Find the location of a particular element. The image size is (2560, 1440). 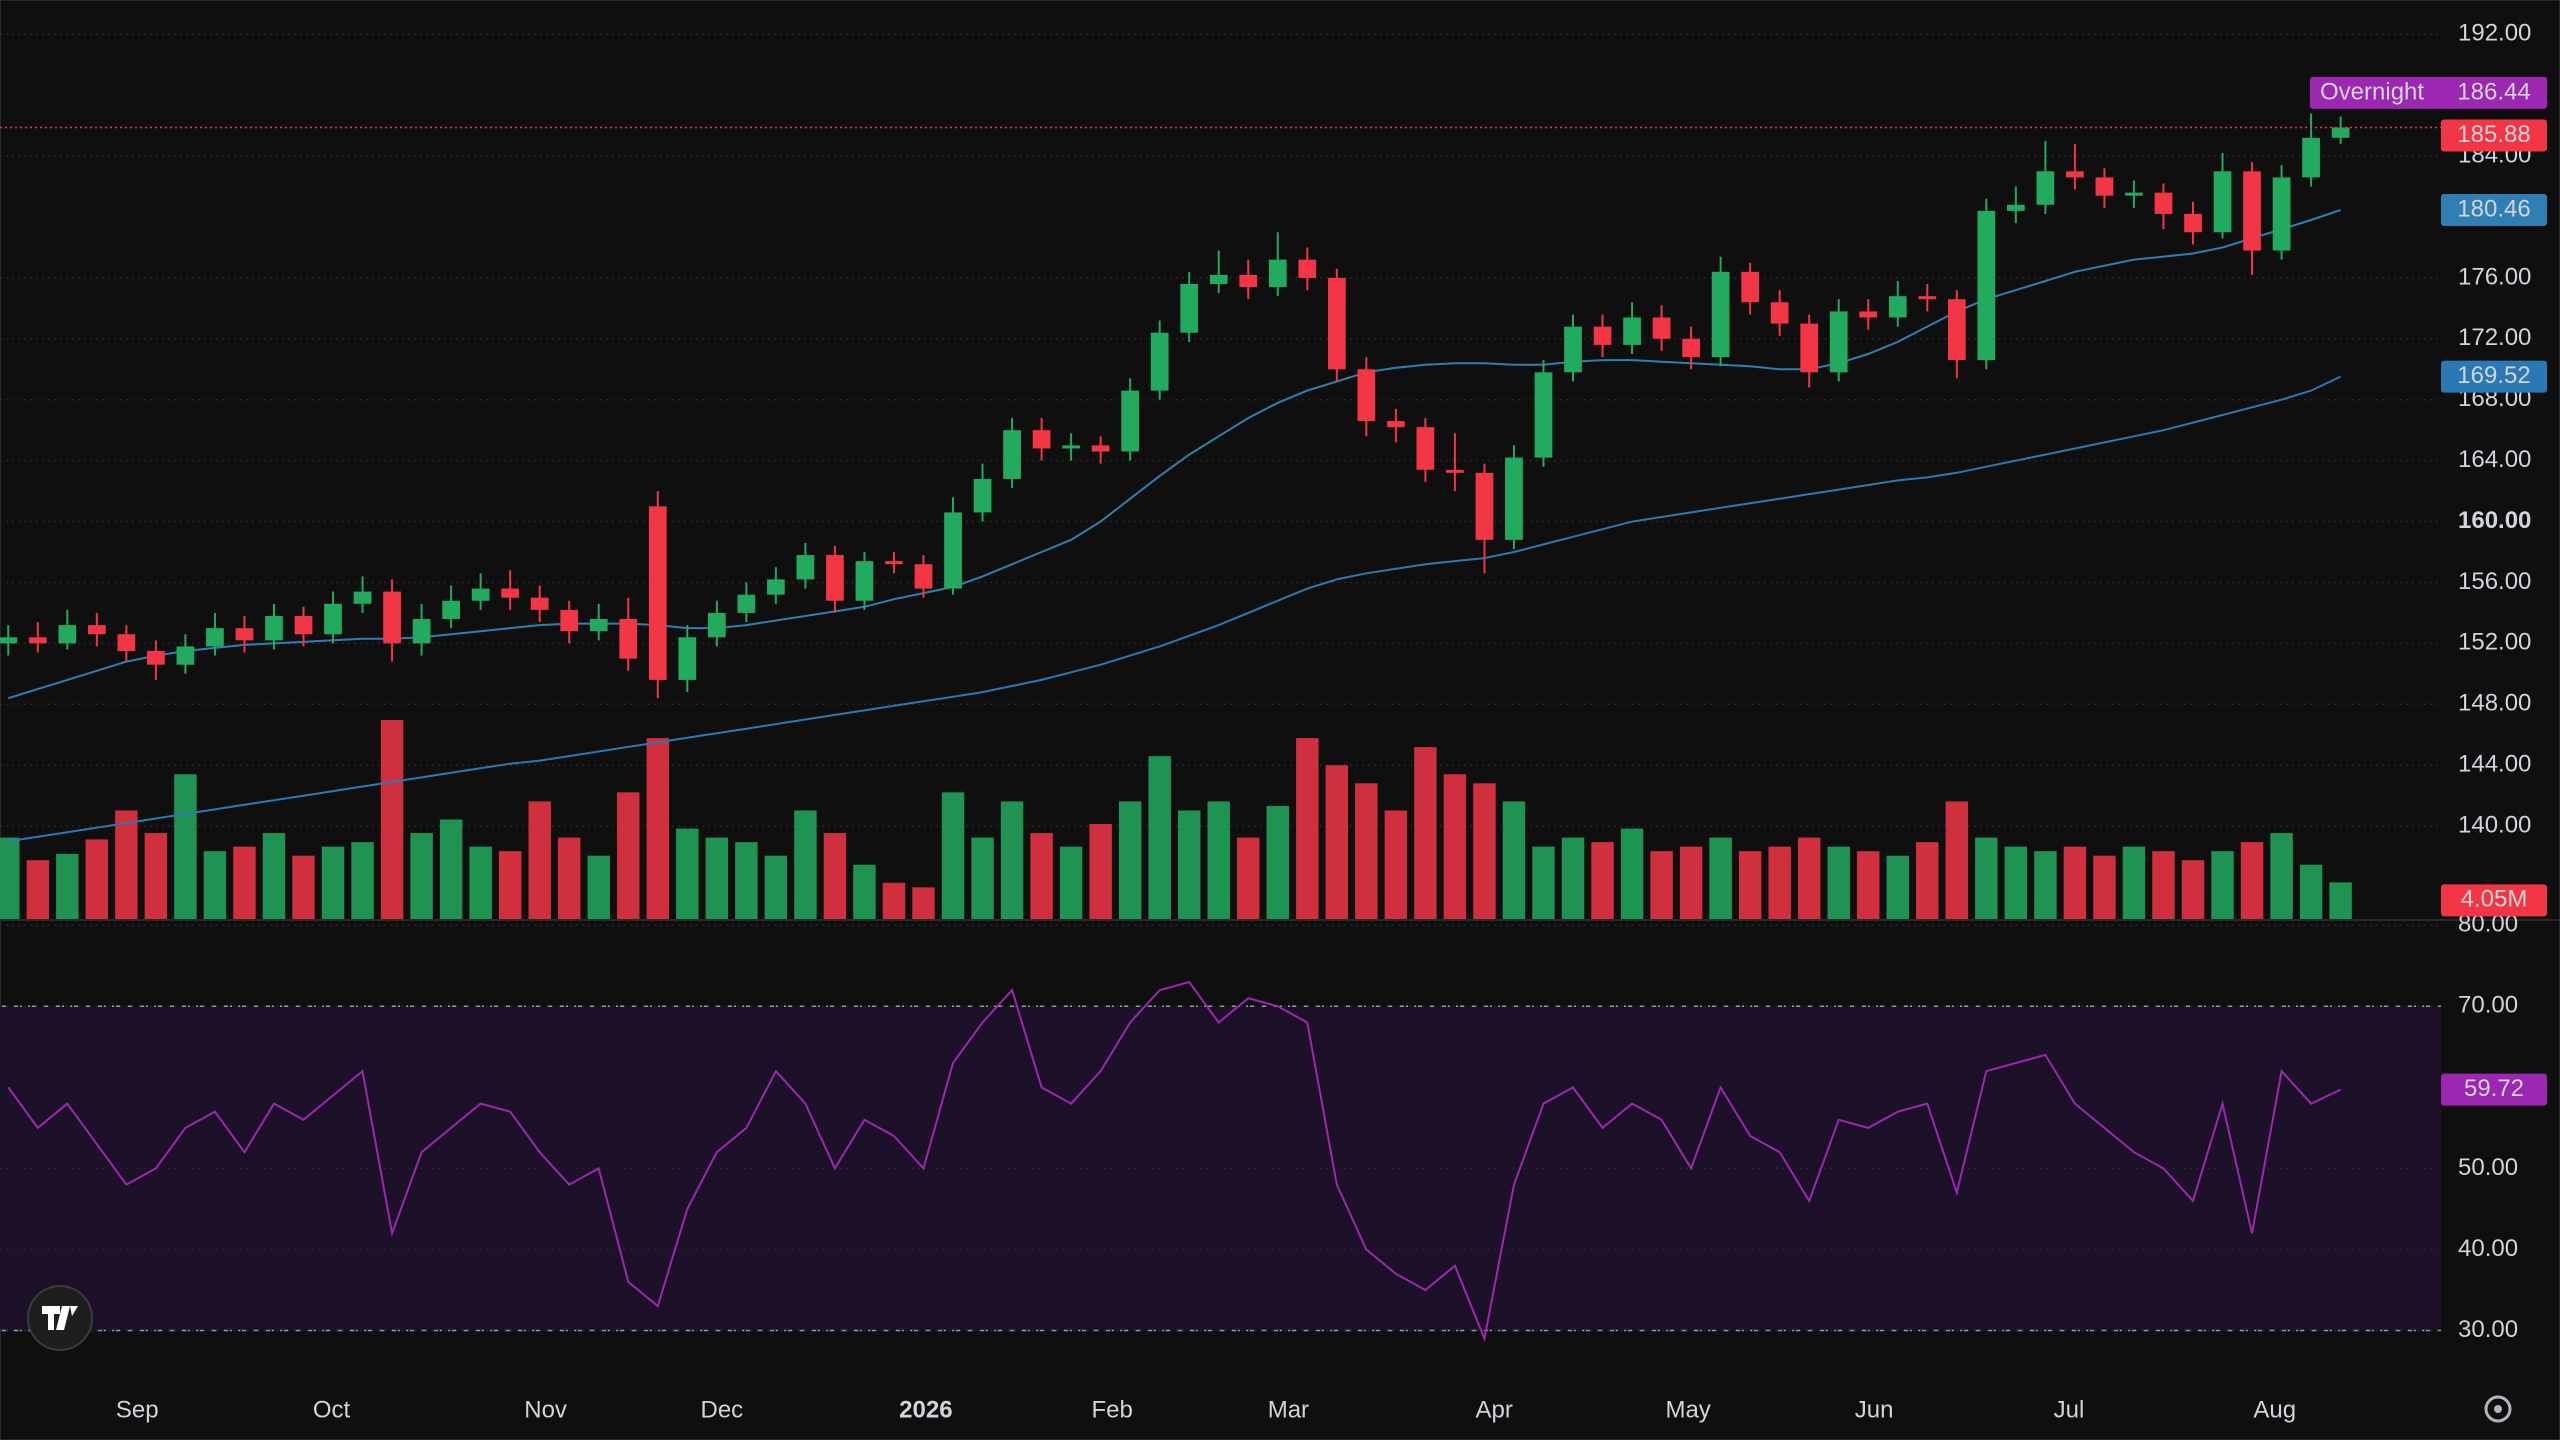

y-tick-label: 144.00 is located at coordinates (2494, 764).